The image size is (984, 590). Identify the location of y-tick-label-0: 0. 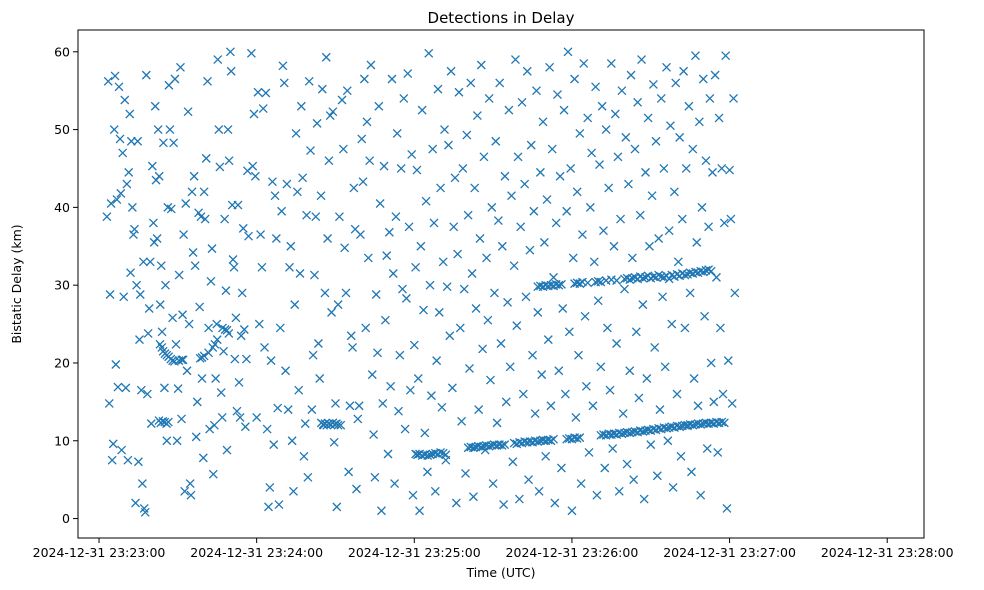
(66, 518).